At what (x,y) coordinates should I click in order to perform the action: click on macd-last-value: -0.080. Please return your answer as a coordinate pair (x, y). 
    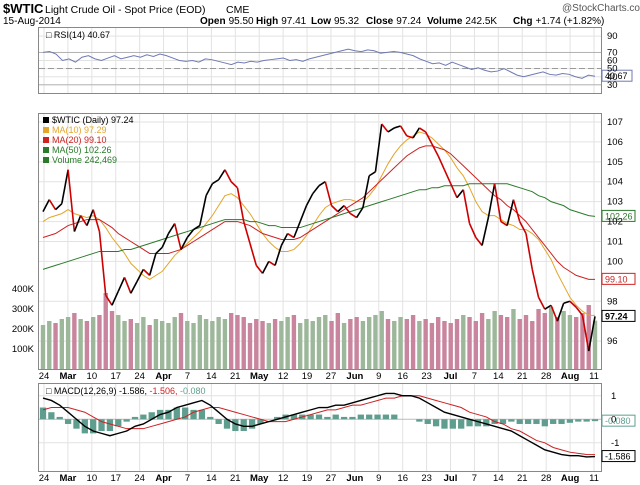
    Looking at the image, I should click on (618, 421).